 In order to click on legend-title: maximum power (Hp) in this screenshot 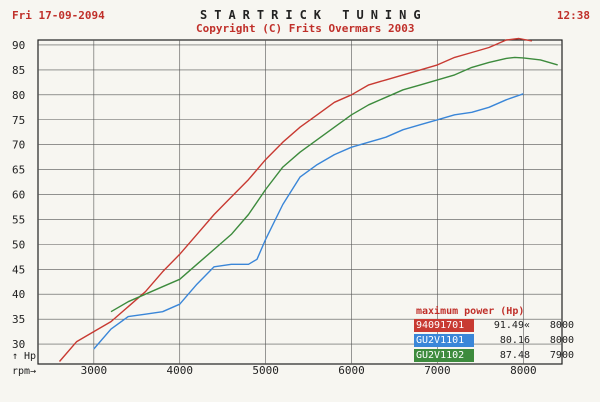, I will do `click(470, 311)`.